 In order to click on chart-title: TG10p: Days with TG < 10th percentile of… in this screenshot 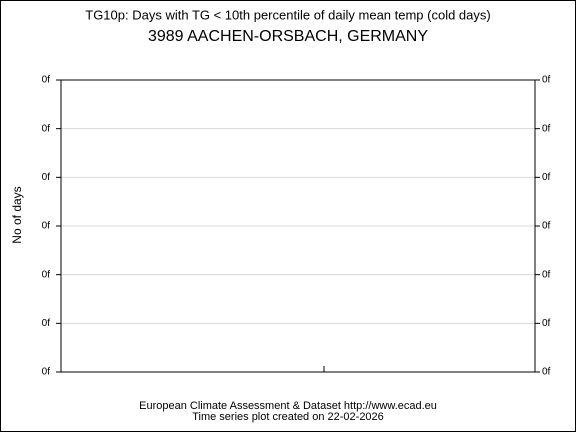, I will do `click(287, 14)`.